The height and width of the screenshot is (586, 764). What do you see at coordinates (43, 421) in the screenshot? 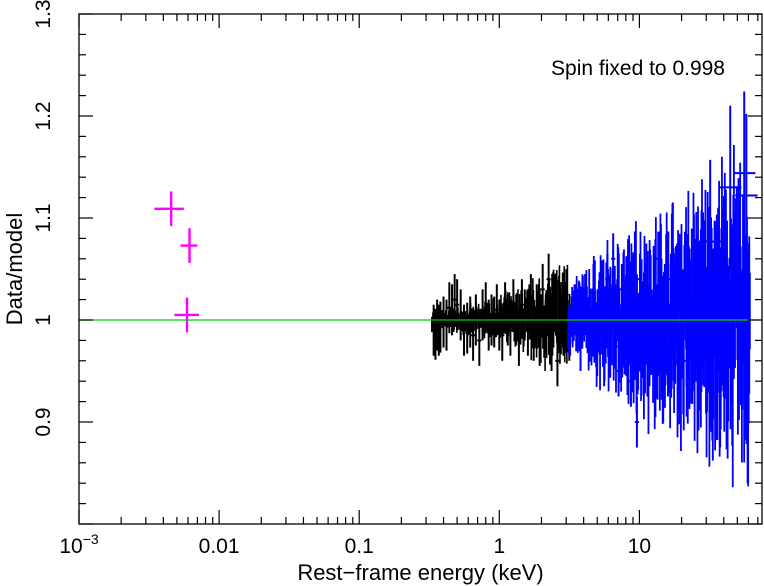
I see `y-tick-label: 0.9` at bounding box center [43, 421].